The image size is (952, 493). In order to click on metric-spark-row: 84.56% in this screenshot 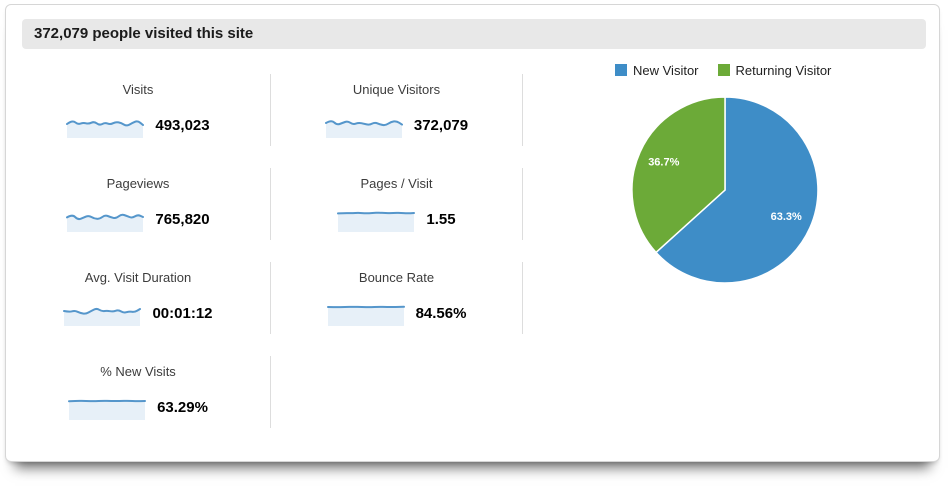, I will do `click(396, 314)`.